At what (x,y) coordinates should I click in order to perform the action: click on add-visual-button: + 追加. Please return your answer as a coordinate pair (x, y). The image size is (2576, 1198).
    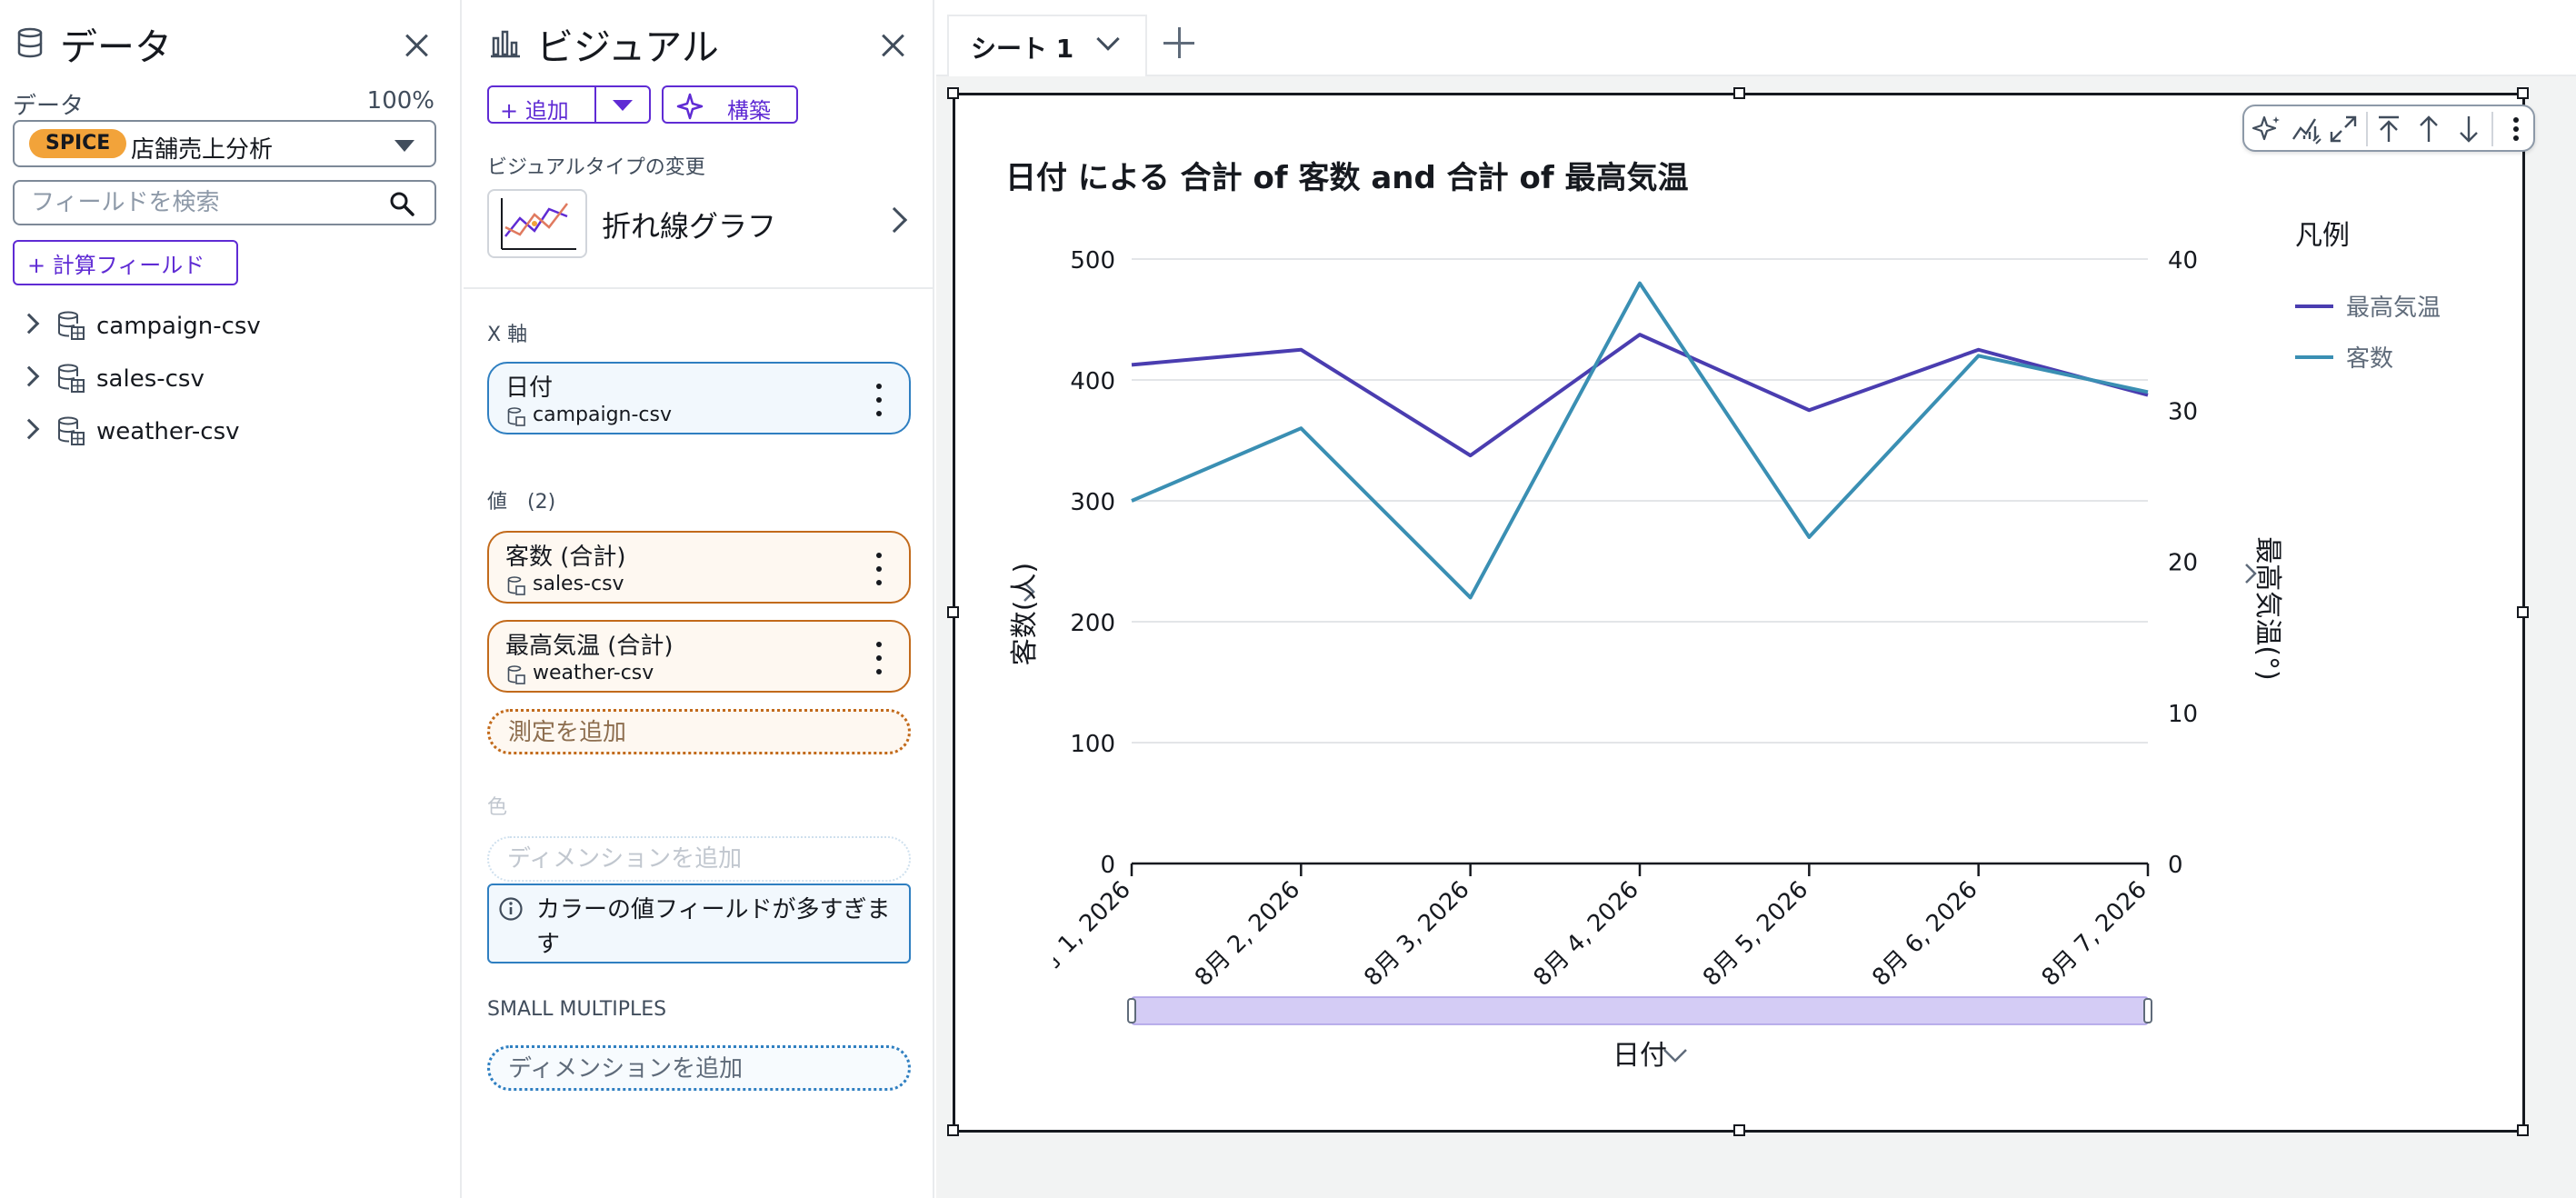
    Looking at the image, I should click on (569, 104).